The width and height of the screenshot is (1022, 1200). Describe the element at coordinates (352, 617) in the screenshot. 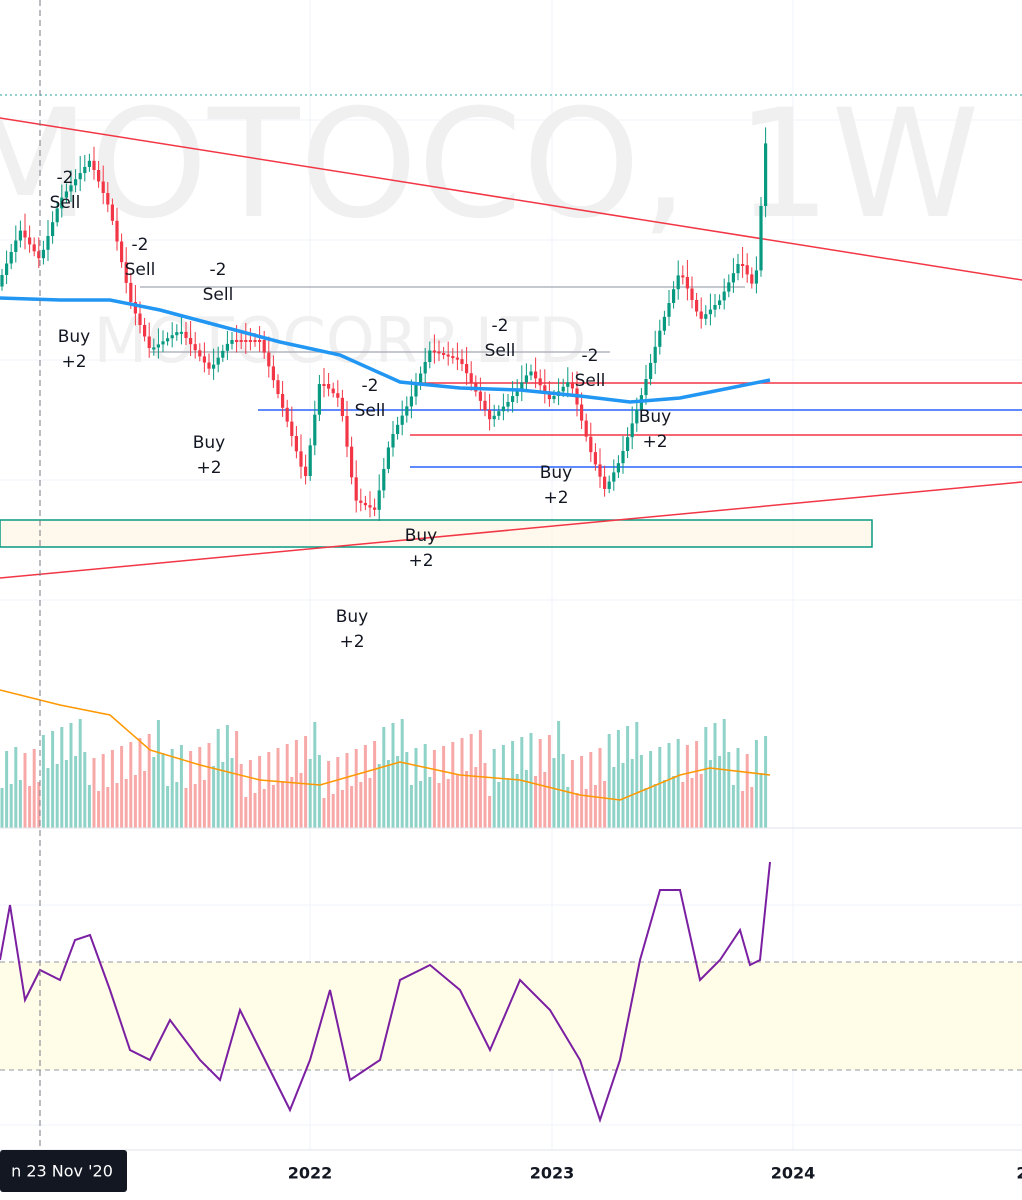

I see `signal-label: Buy` at that location.